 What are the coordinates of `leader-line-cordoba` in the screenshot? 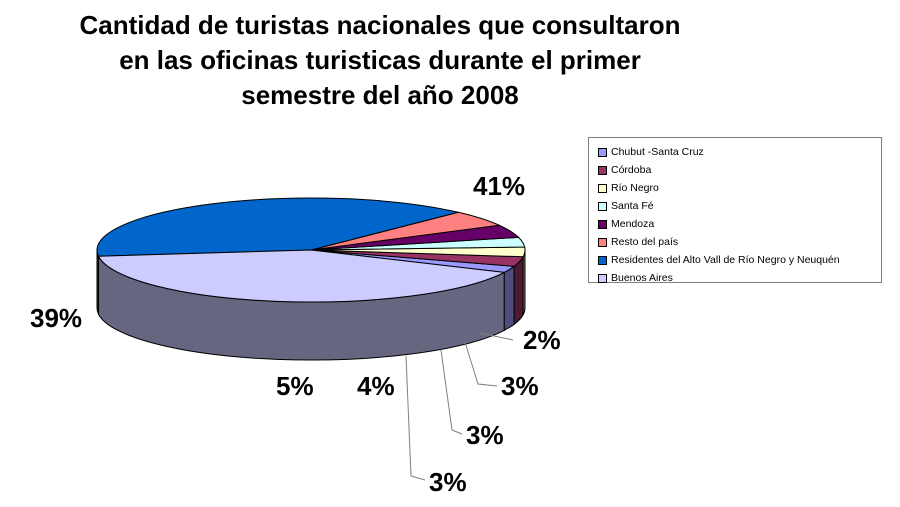 It's located at (481, 364).